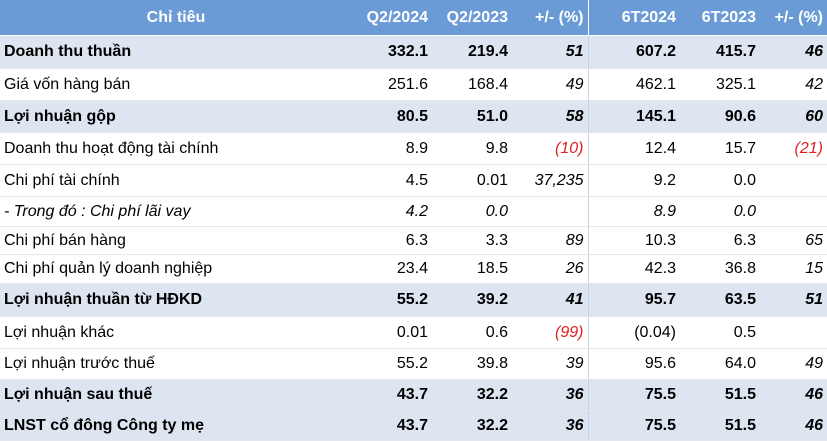  I want to click on value-cell: 51.5, so click(720, 395).